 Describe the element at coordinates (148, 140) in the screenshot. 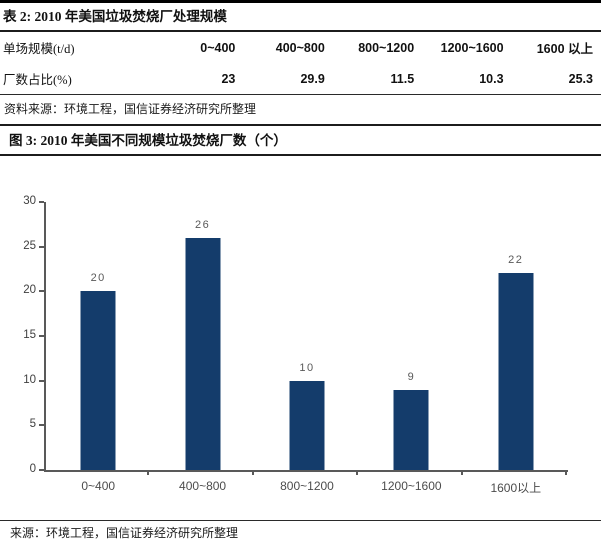

I see `figure-title: 图 3: 2010 年美国不同规模垃圾焚烧厂数（个）` at that location.